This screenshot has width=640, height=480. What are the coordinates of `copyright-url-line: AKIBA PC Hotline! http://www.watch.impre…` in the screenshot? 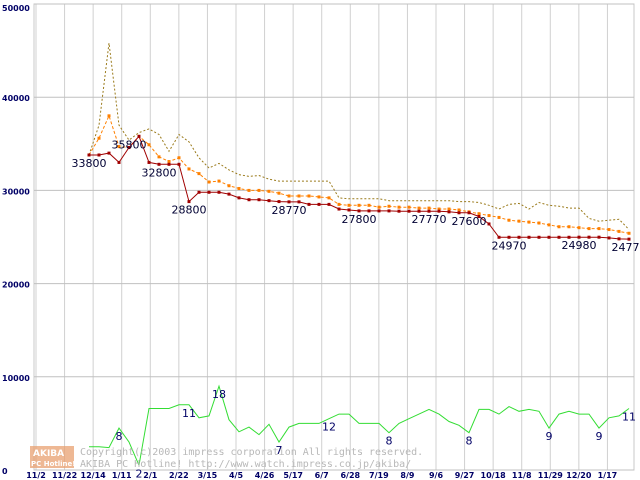 It's located at (245, 464).